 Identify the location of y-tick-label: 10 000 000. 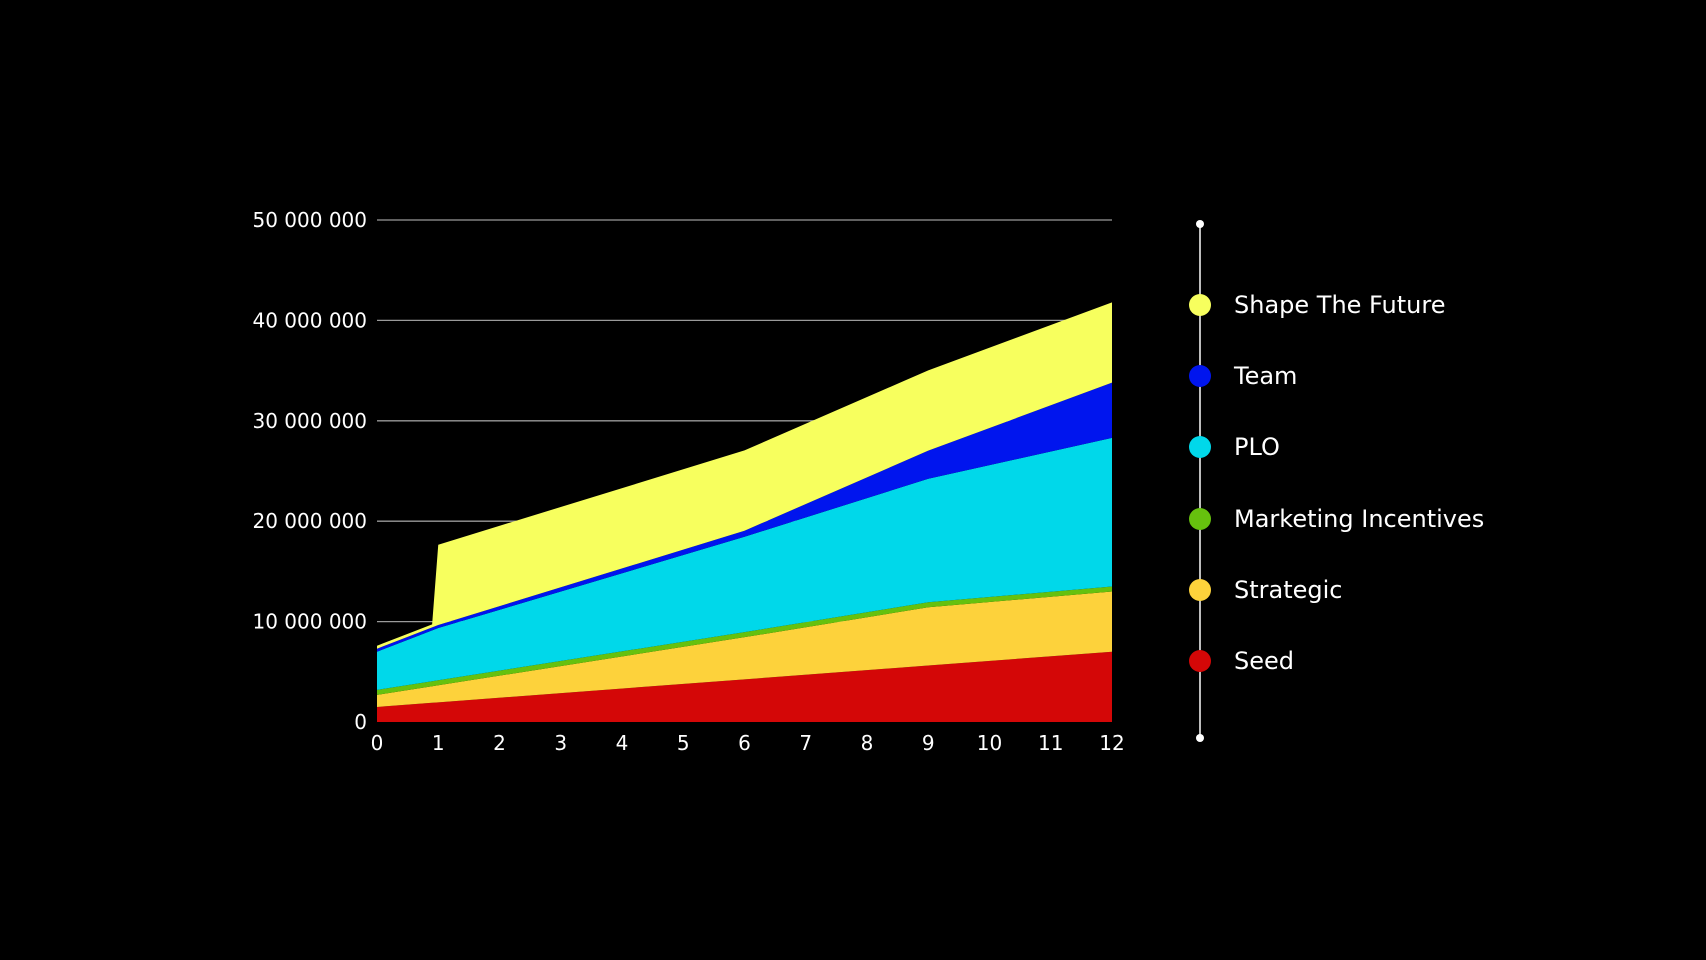
(309, 622).